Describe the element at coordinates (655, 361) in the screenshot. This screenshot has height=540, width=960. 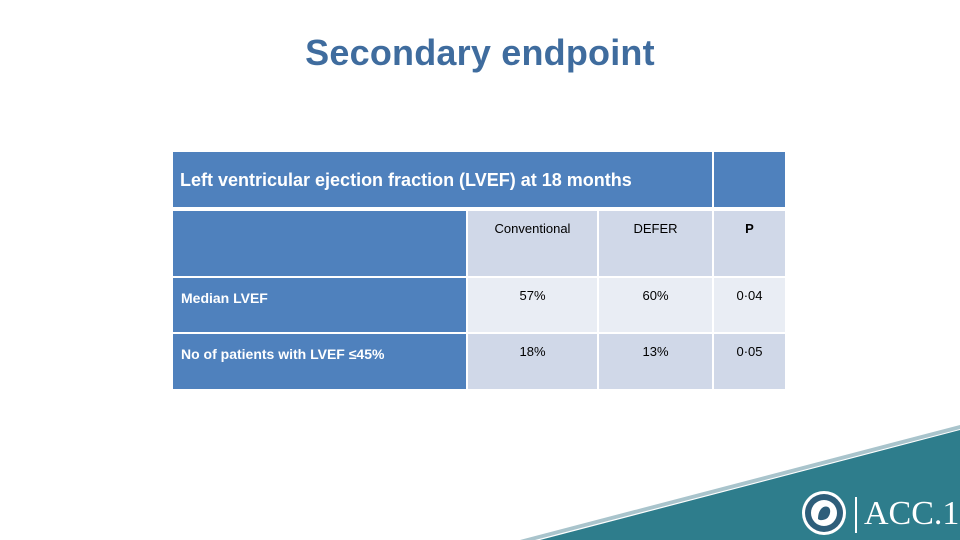
I see `cell-lvef45-defer: 13%` at that location.